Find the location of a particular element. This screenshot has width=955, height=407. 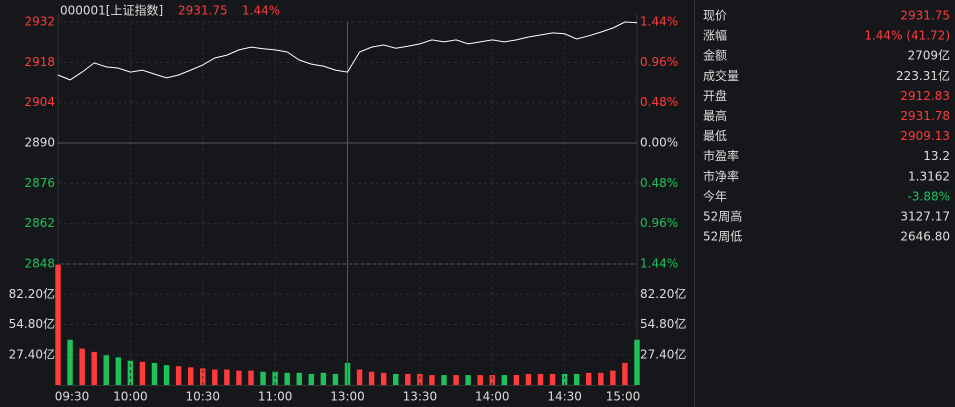

x-tick-label: 13:30 is located at coordinates (420, 397).